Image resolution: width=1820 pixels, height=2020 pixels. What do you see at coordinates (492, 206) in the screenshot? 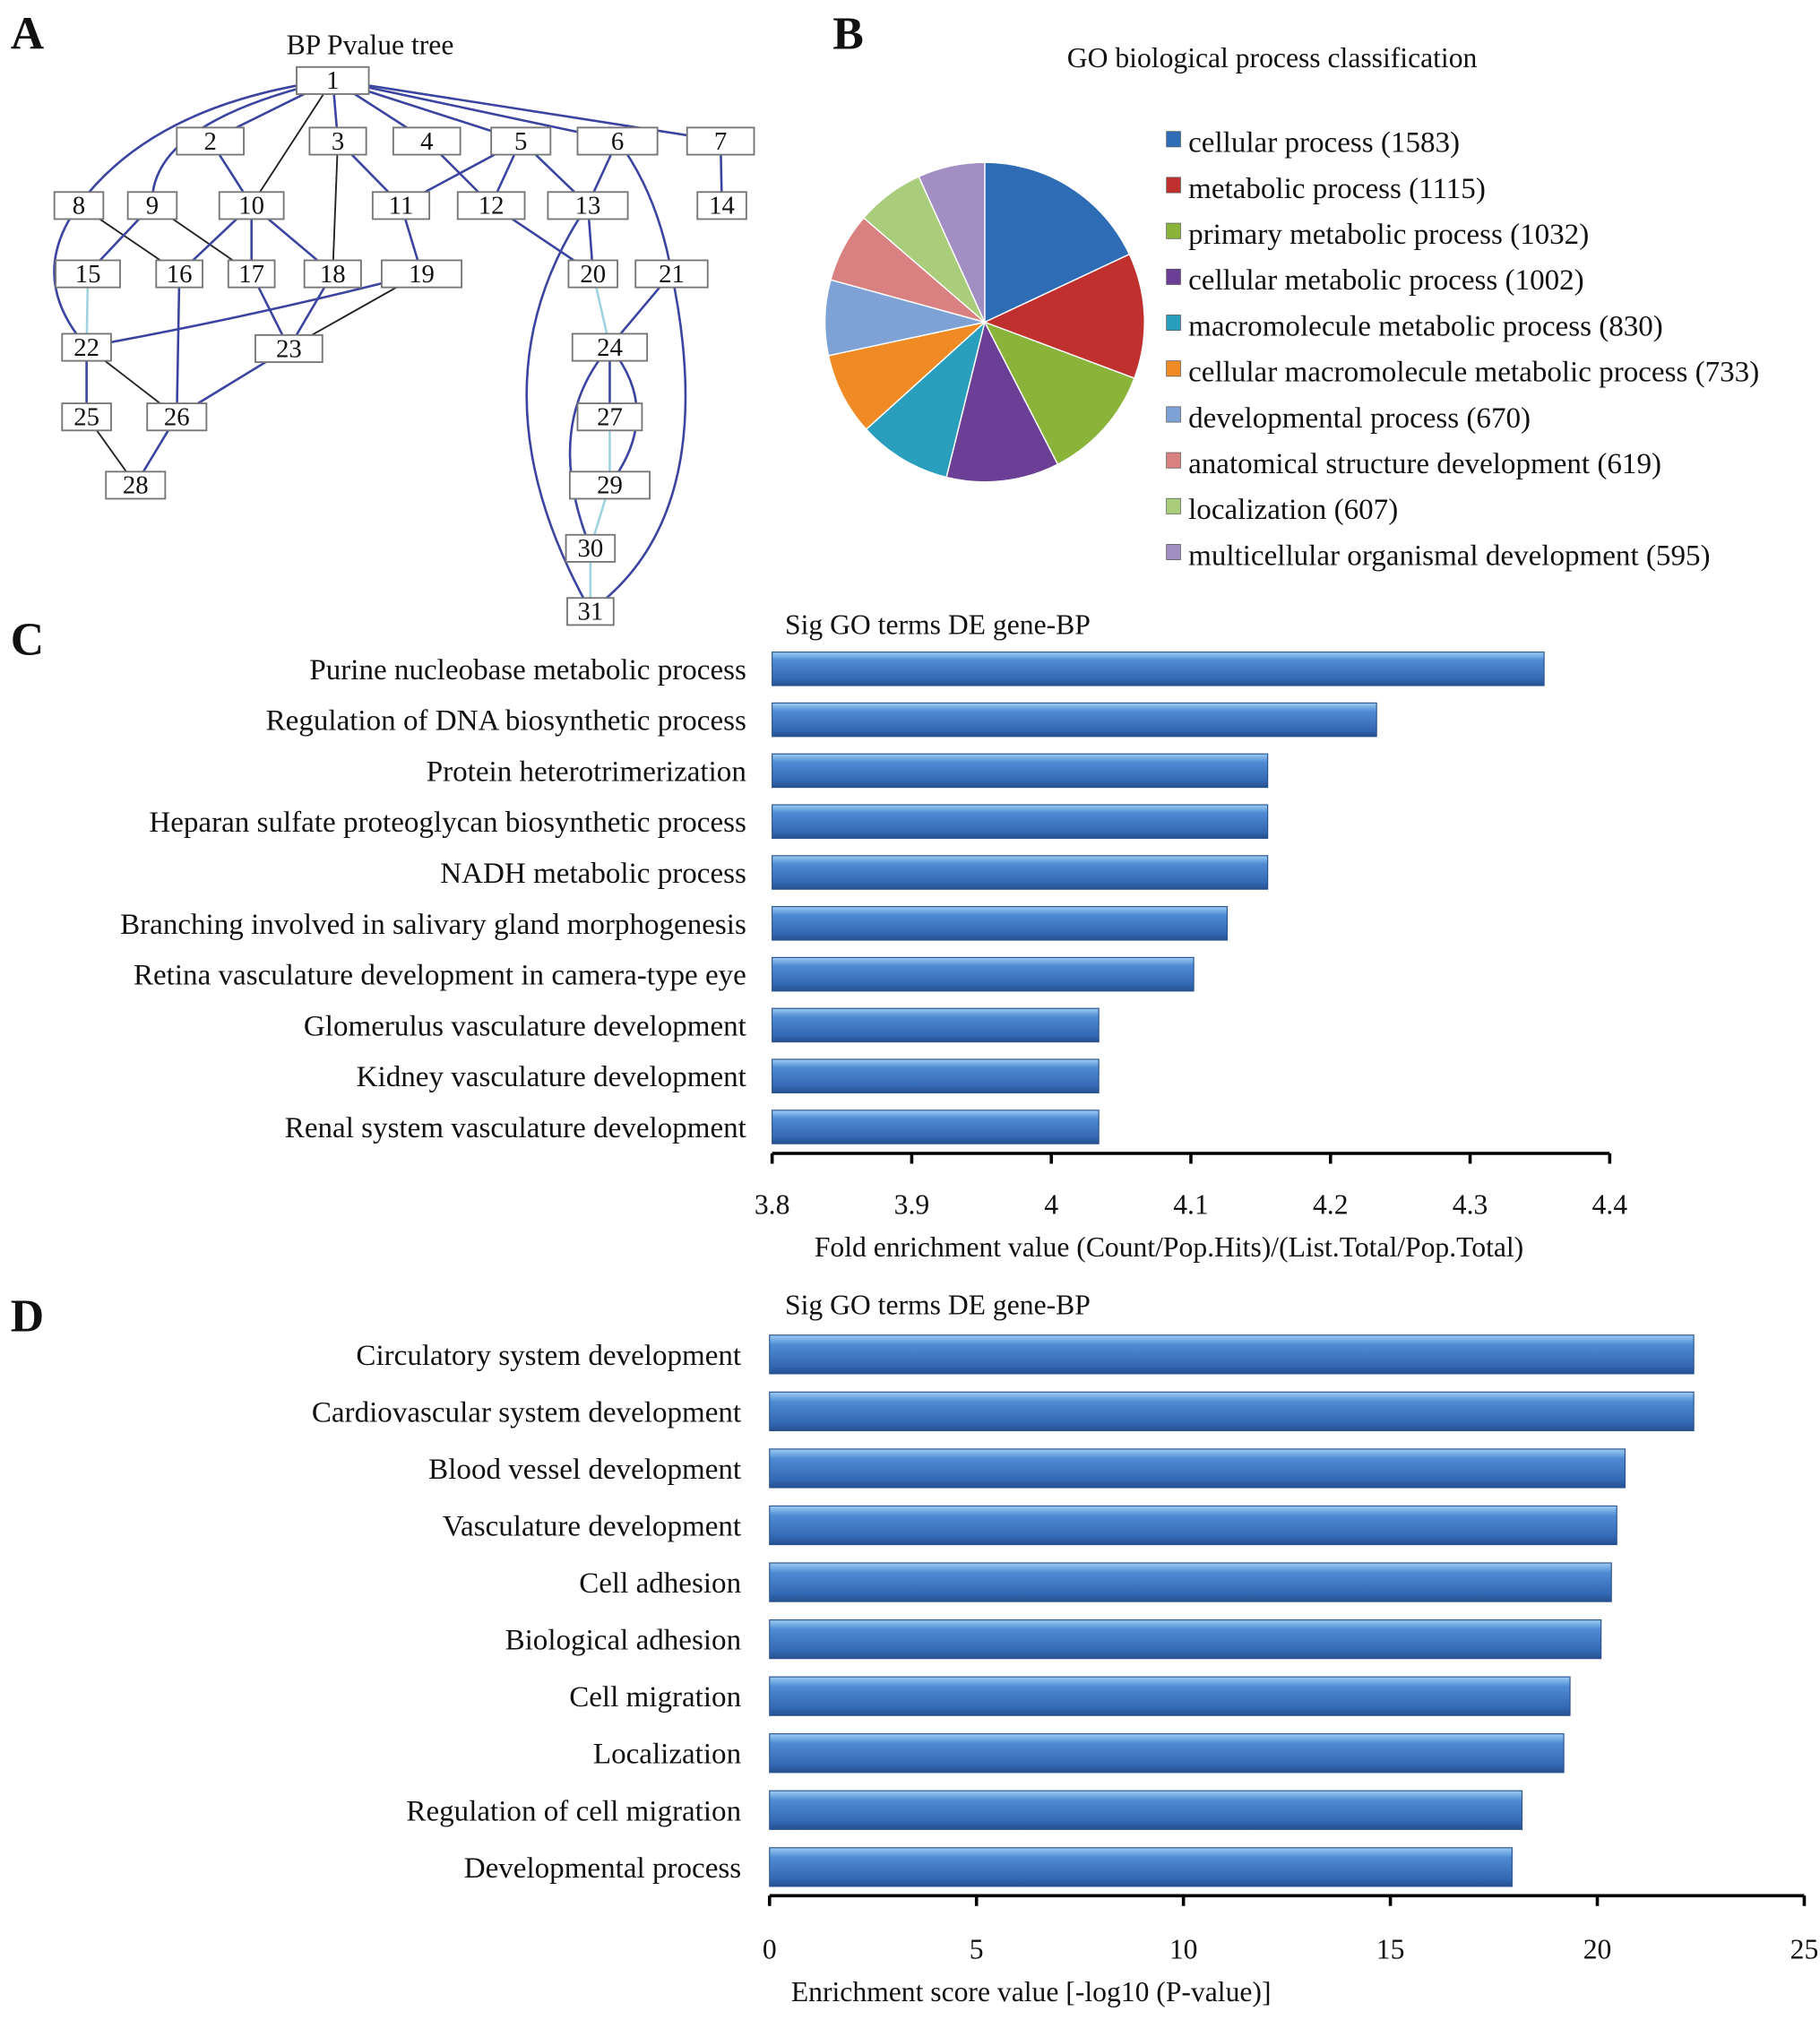
I see `tree-node-label: 12` at bounding box center [492, 206].